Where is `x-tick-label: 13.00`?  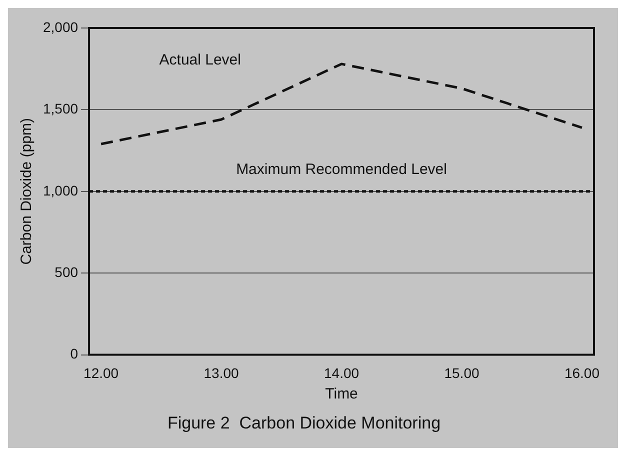
x-tick-label: 13.00 is located at coordinates (222, 373).